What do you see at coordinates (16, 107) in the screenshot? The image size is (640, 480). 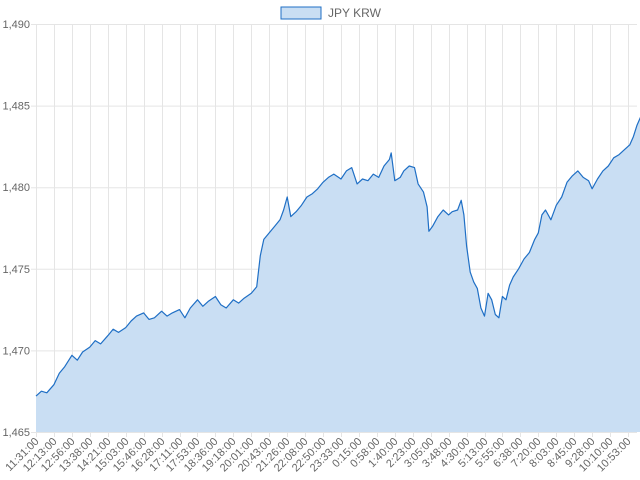 I see `y-tick-label: 1,485` at bounding box center [16, 107].